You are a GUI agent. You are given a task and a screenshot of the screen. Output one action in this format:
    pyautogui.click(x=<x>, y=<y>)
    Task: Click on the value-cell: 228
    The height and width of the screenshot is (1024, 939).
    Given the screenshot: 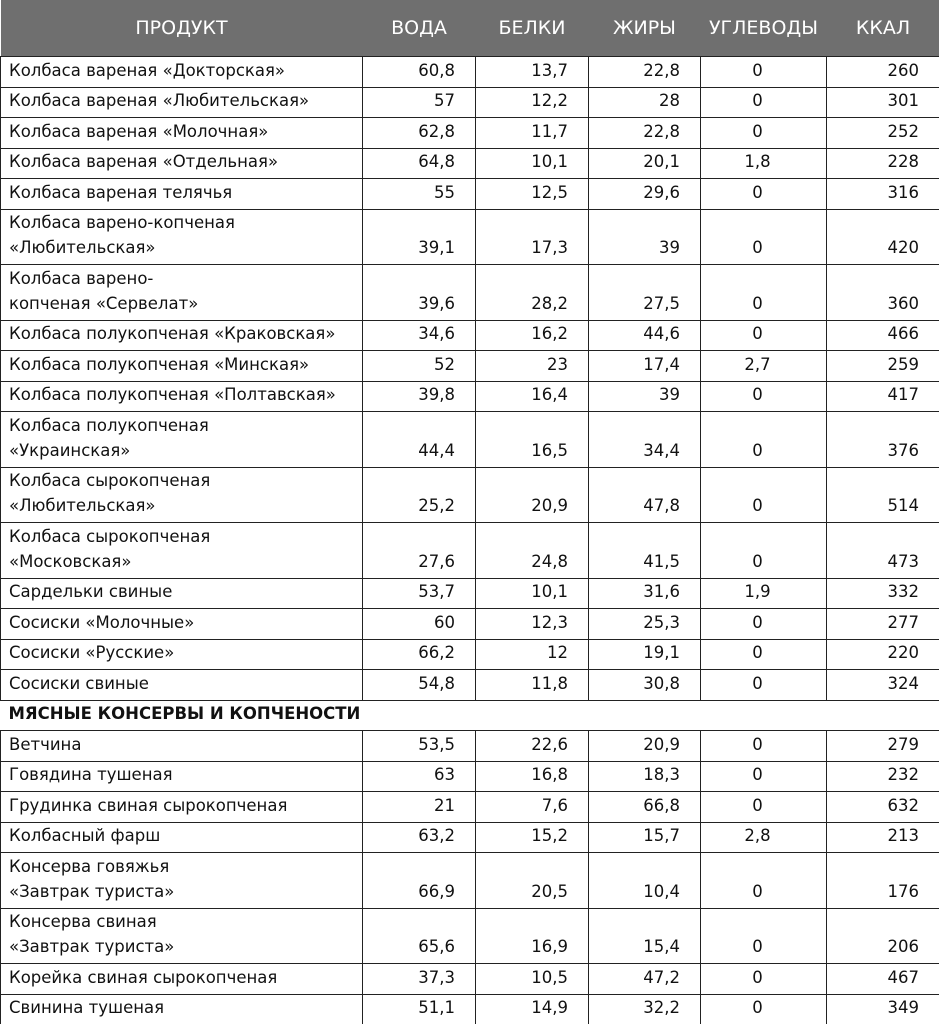 What is the action you would take?
    pyautogui.click(x=882, y=163)
    